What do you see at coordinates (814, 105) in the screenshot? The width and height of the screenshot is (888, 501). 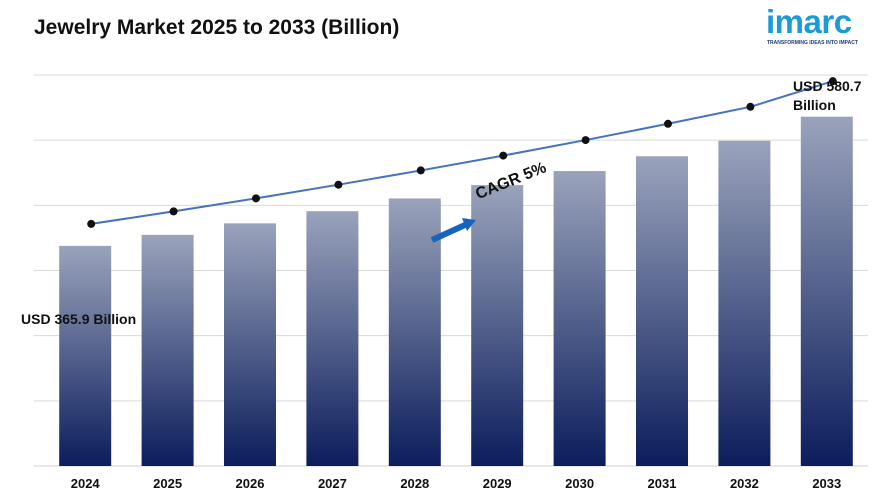 I see `last-value-line2: Billion` at bounding box center [814, 105].